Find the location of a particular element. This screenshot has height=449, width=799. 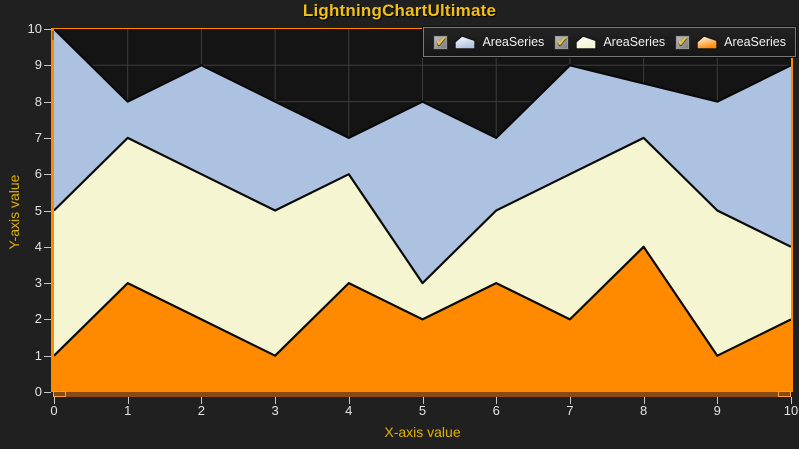

legend: ✔ AreaSeries ✔ AreaSeries ✔ AreaSeries is located at coordinates (609, 42).